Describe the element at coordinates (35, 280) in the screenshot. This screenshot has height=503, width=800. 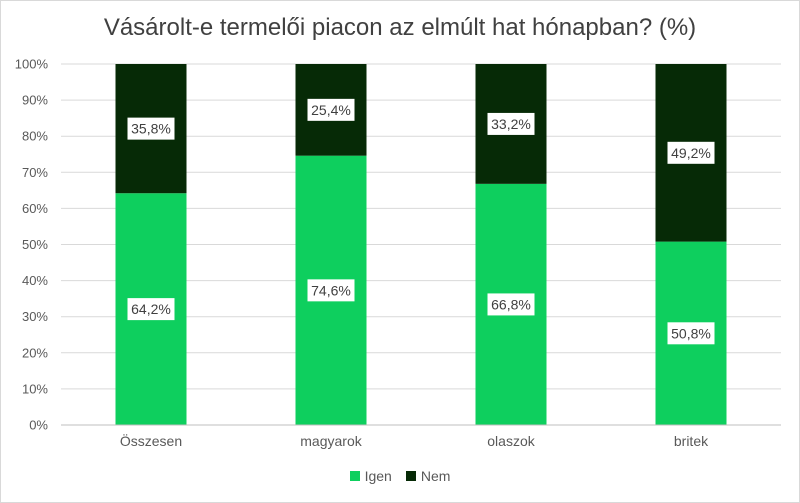
I see `y-tick-label: 40%` at that location.